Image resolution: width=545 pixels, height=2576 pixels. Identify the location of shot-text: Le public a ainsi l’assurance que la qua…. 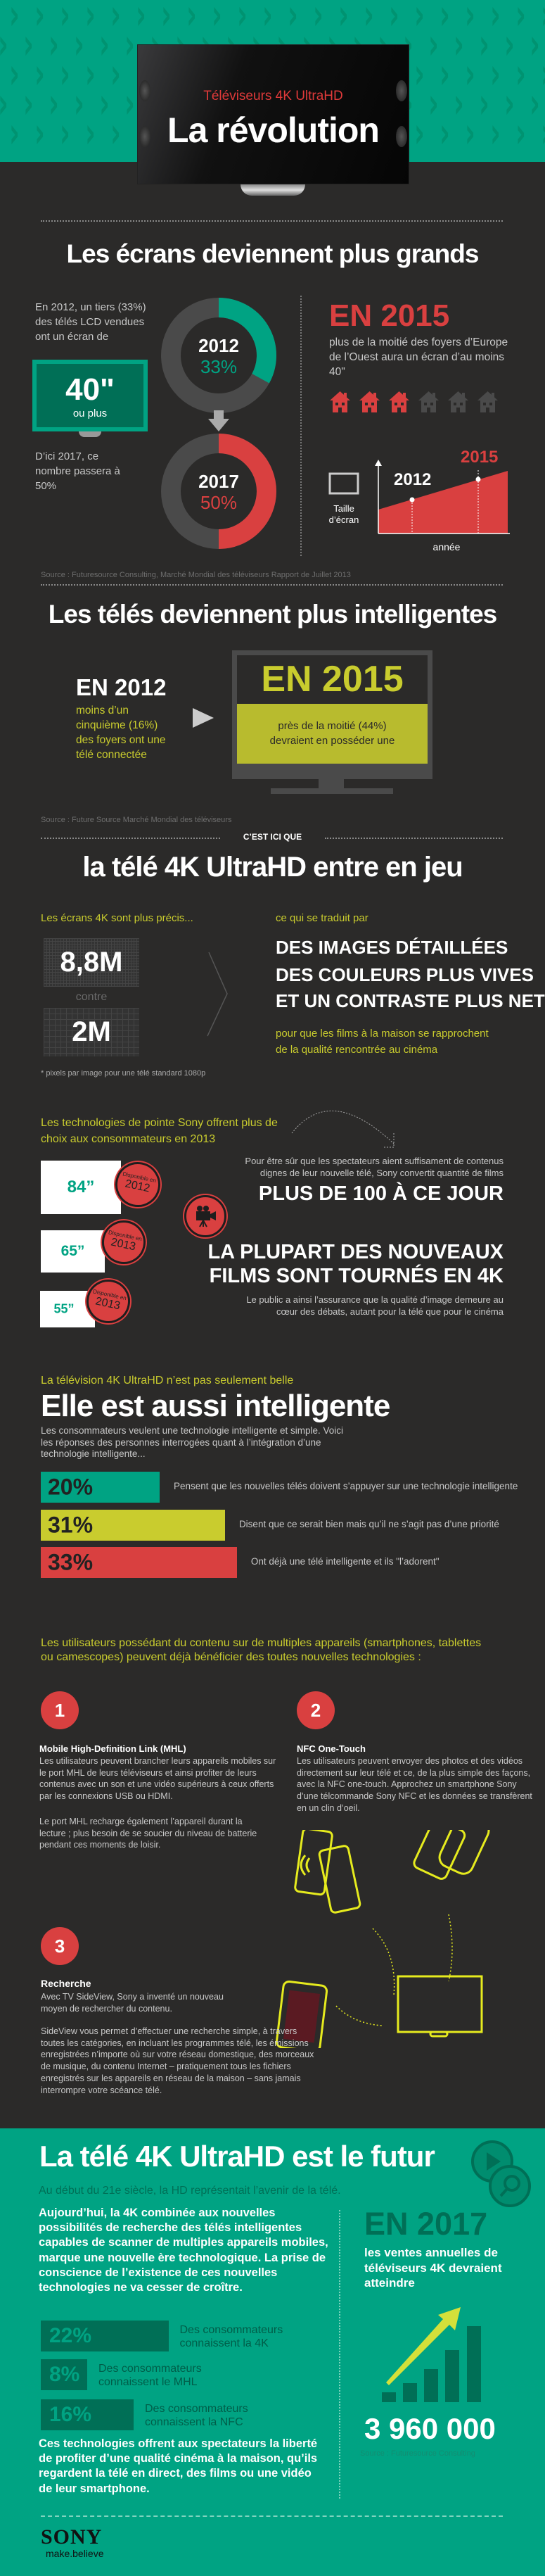
(375, 1305).